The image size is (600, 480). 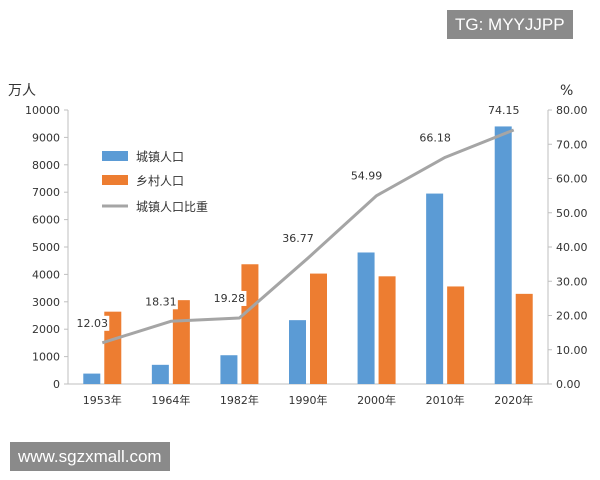 I want to click on x-tick-label: 1982年, so click(x=239, y=400).